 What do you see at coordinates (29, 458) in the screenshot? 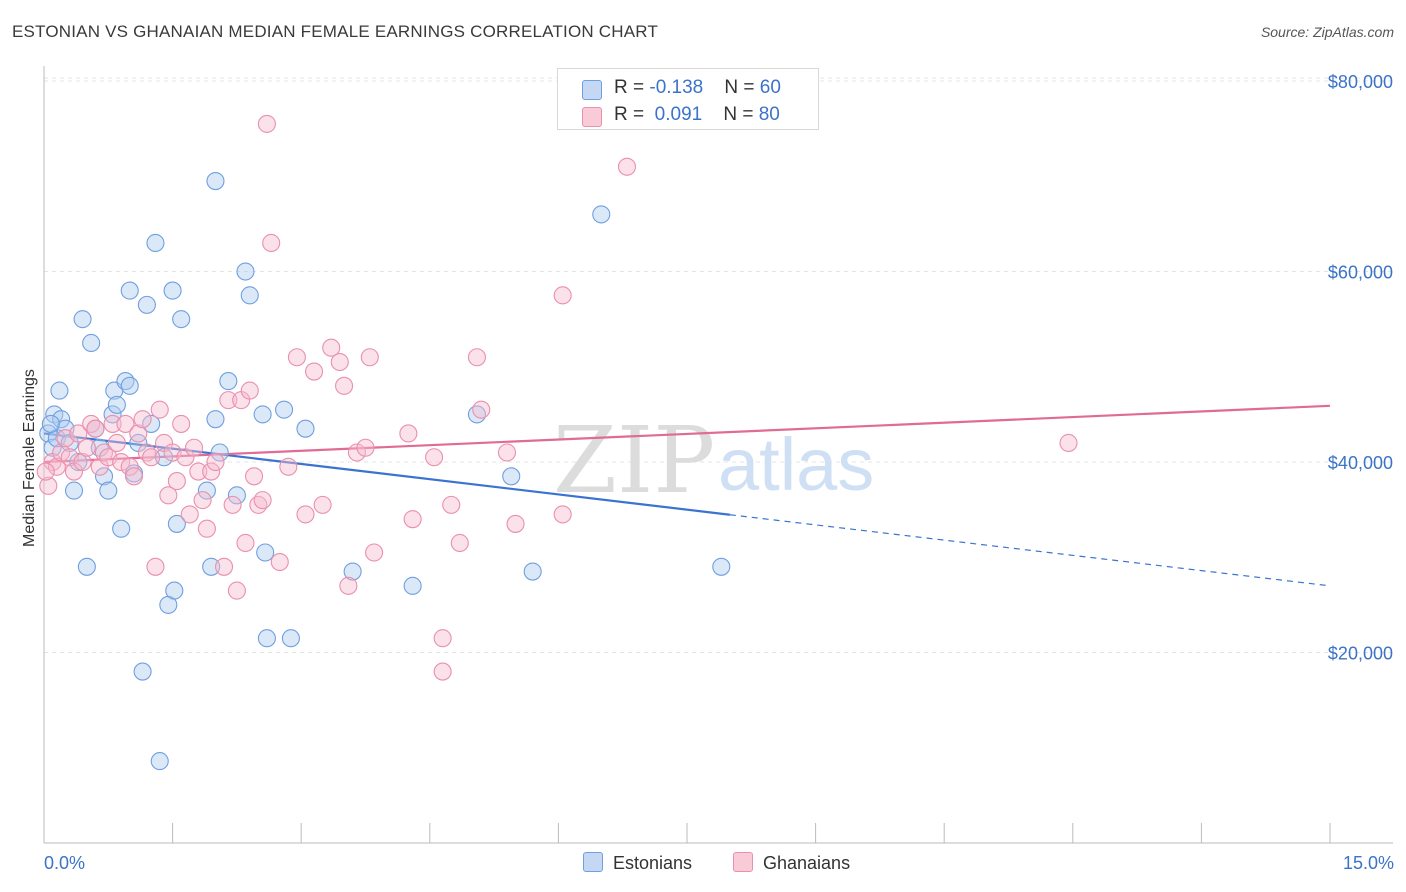
I see `y-axis-label: Median Female Earnings` at bounding box center [29, 458].